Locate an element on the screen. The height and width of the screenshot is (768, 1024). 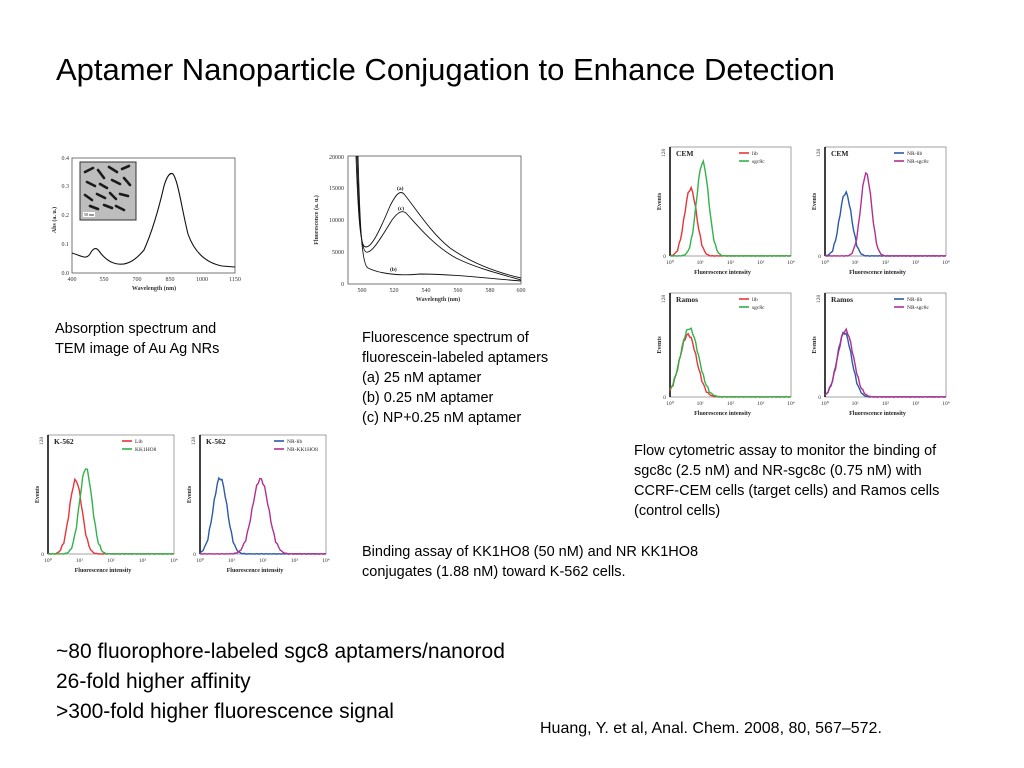
abs-xlabel: Wavelength (nm) is located at coordinates (154, 288).